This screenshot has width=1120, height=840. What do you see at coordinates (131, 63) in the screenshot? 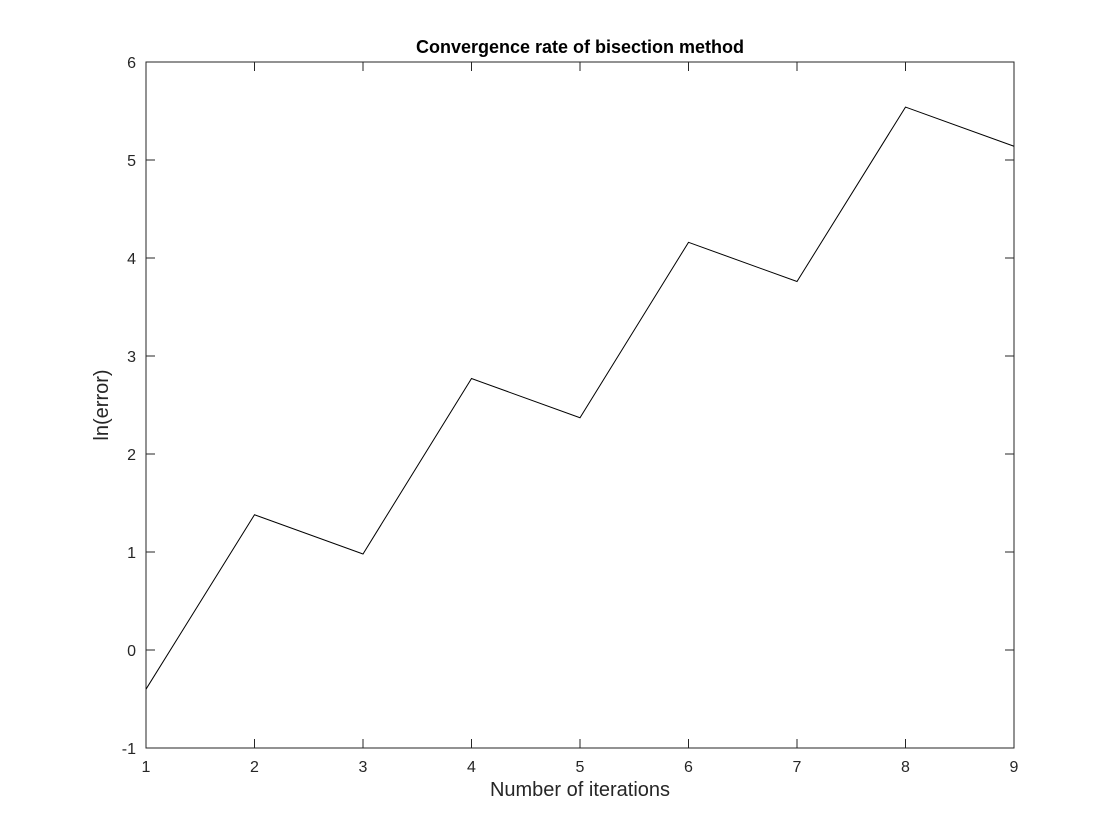
I see `y-tick-label: 6` at bounding box center [131, 63].